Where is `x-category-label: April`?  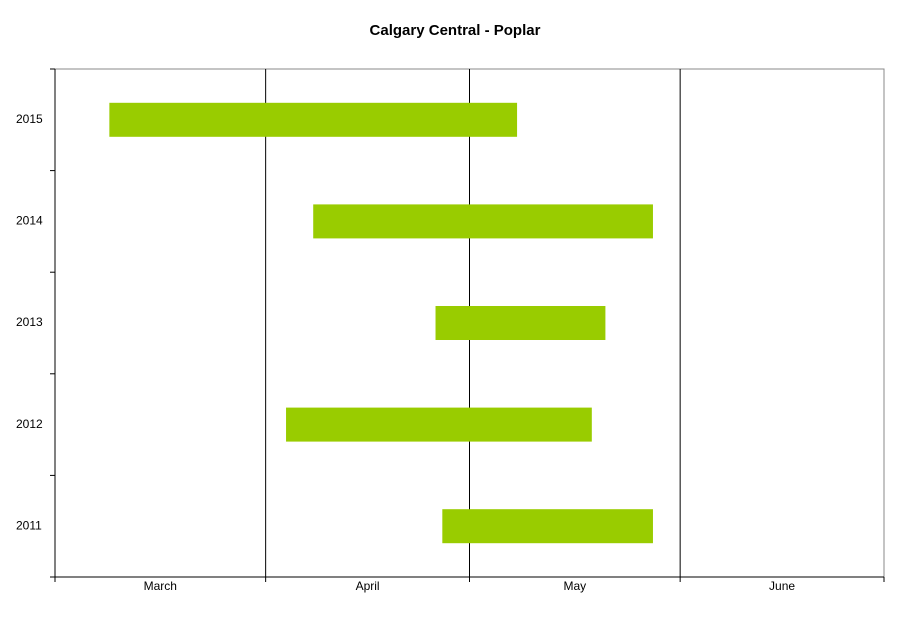 x-category-label: April is located at coordinates (368, 586).